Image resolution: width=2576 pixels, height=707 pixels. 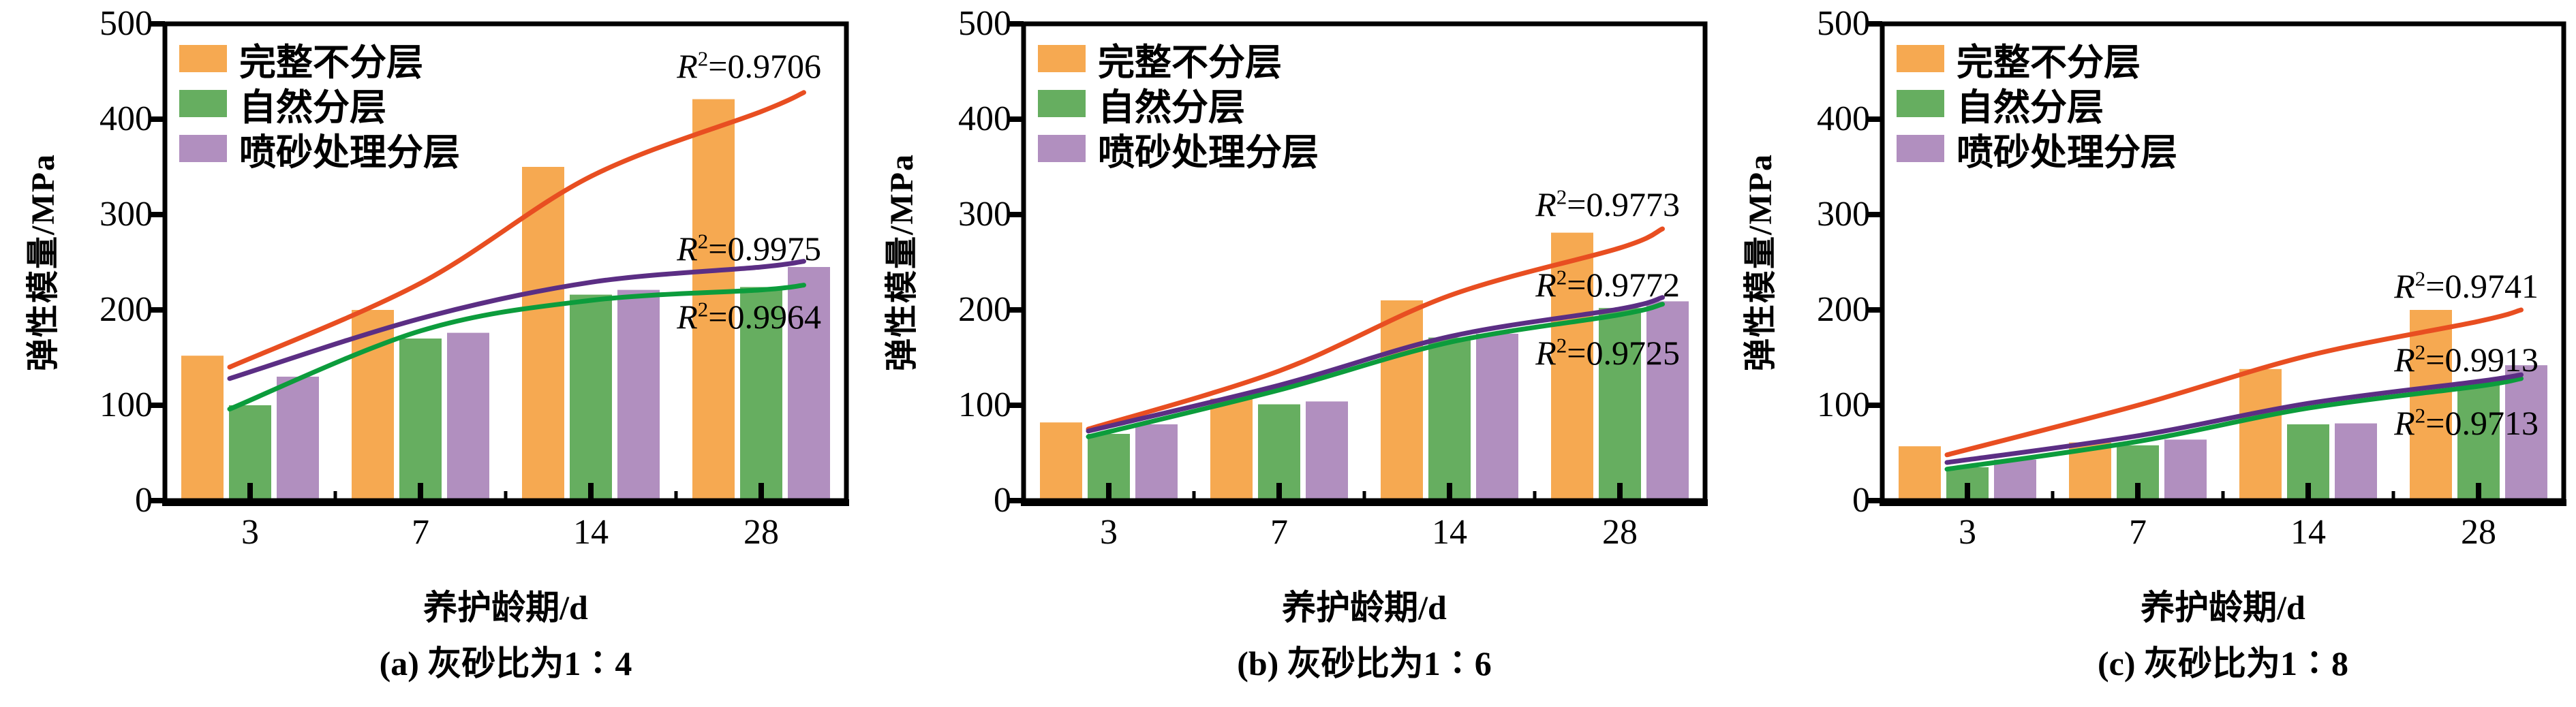 I want to click on r-squared-annotation: R2=0.9741, so click(x=2402, y=286).